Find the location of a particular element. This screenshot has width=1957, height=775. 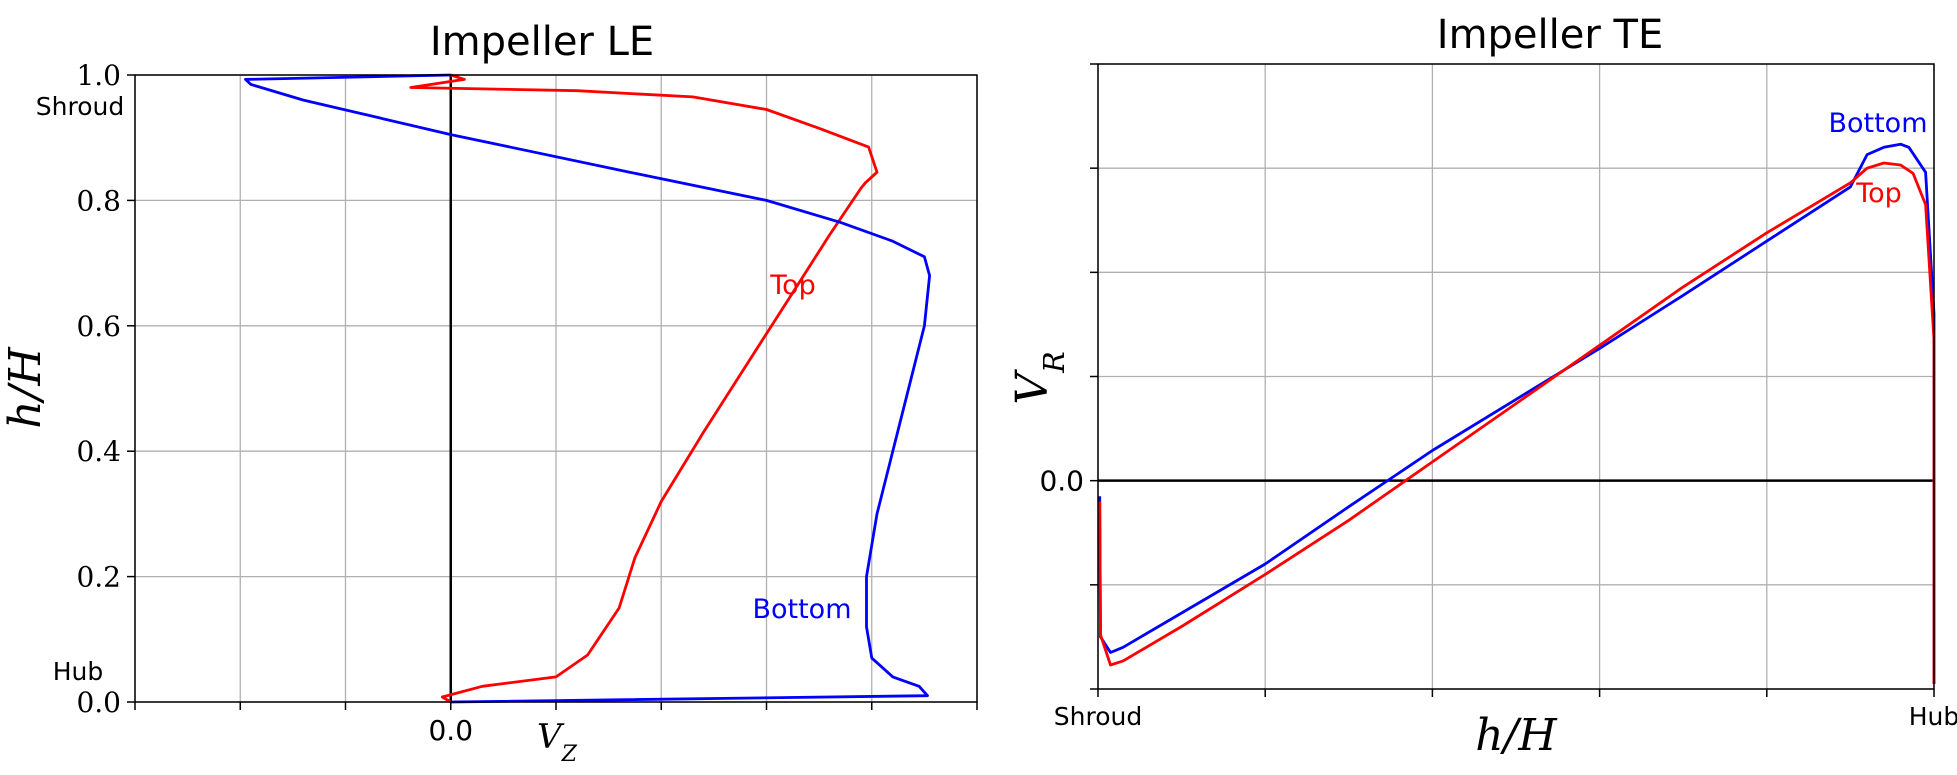

y-tick-label: 0.2 is located at coordinates (98, 577).